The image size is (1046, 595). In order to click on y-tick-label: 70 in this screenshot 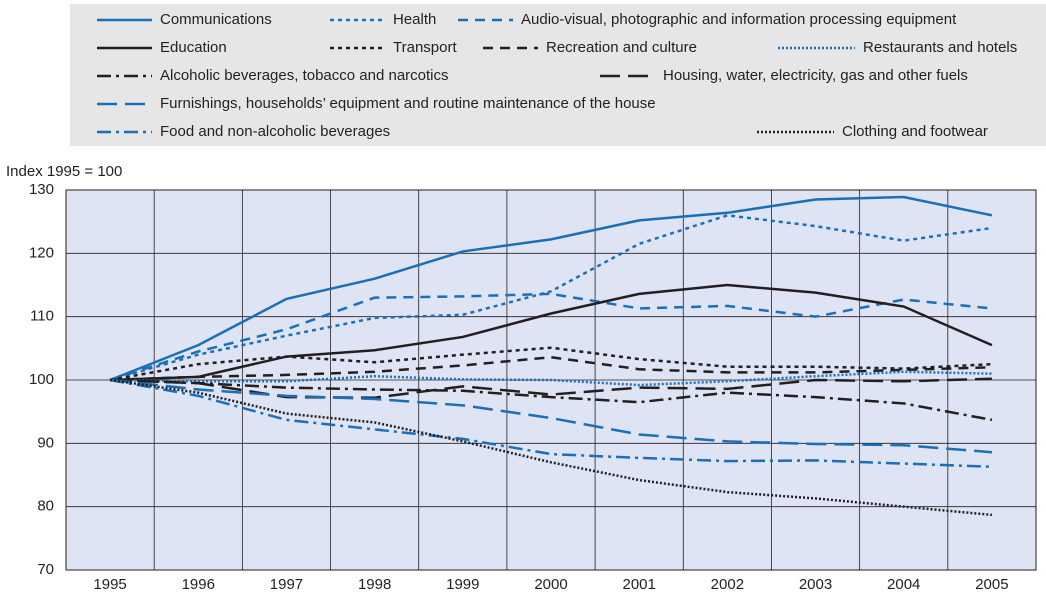, I will do `click(45, 569)`.